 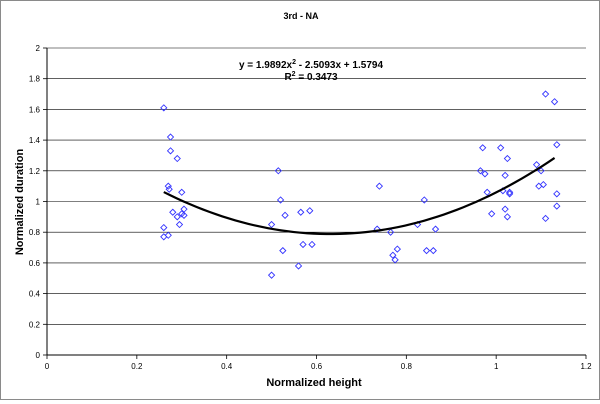 I want to click on x-tick-label: 0.8, so click(x=407, y=366).